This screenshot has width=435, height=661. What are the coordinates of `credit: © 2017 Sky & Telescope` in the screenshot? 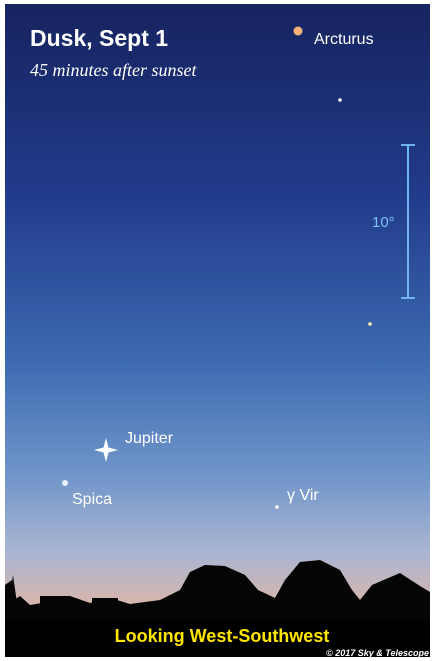 It's located at (377, 653).